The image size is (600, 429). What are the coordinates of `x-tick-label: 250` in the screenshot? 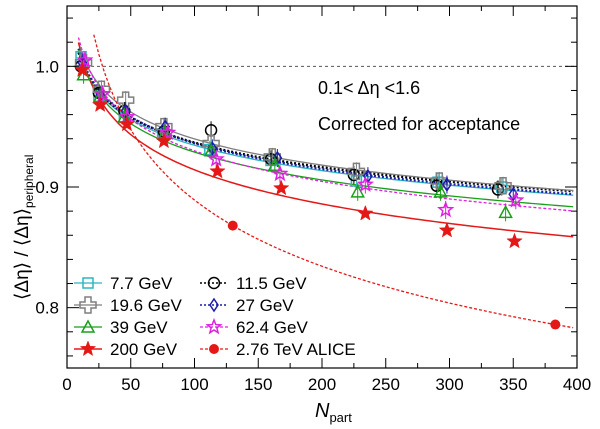 It's located at (386, 384).